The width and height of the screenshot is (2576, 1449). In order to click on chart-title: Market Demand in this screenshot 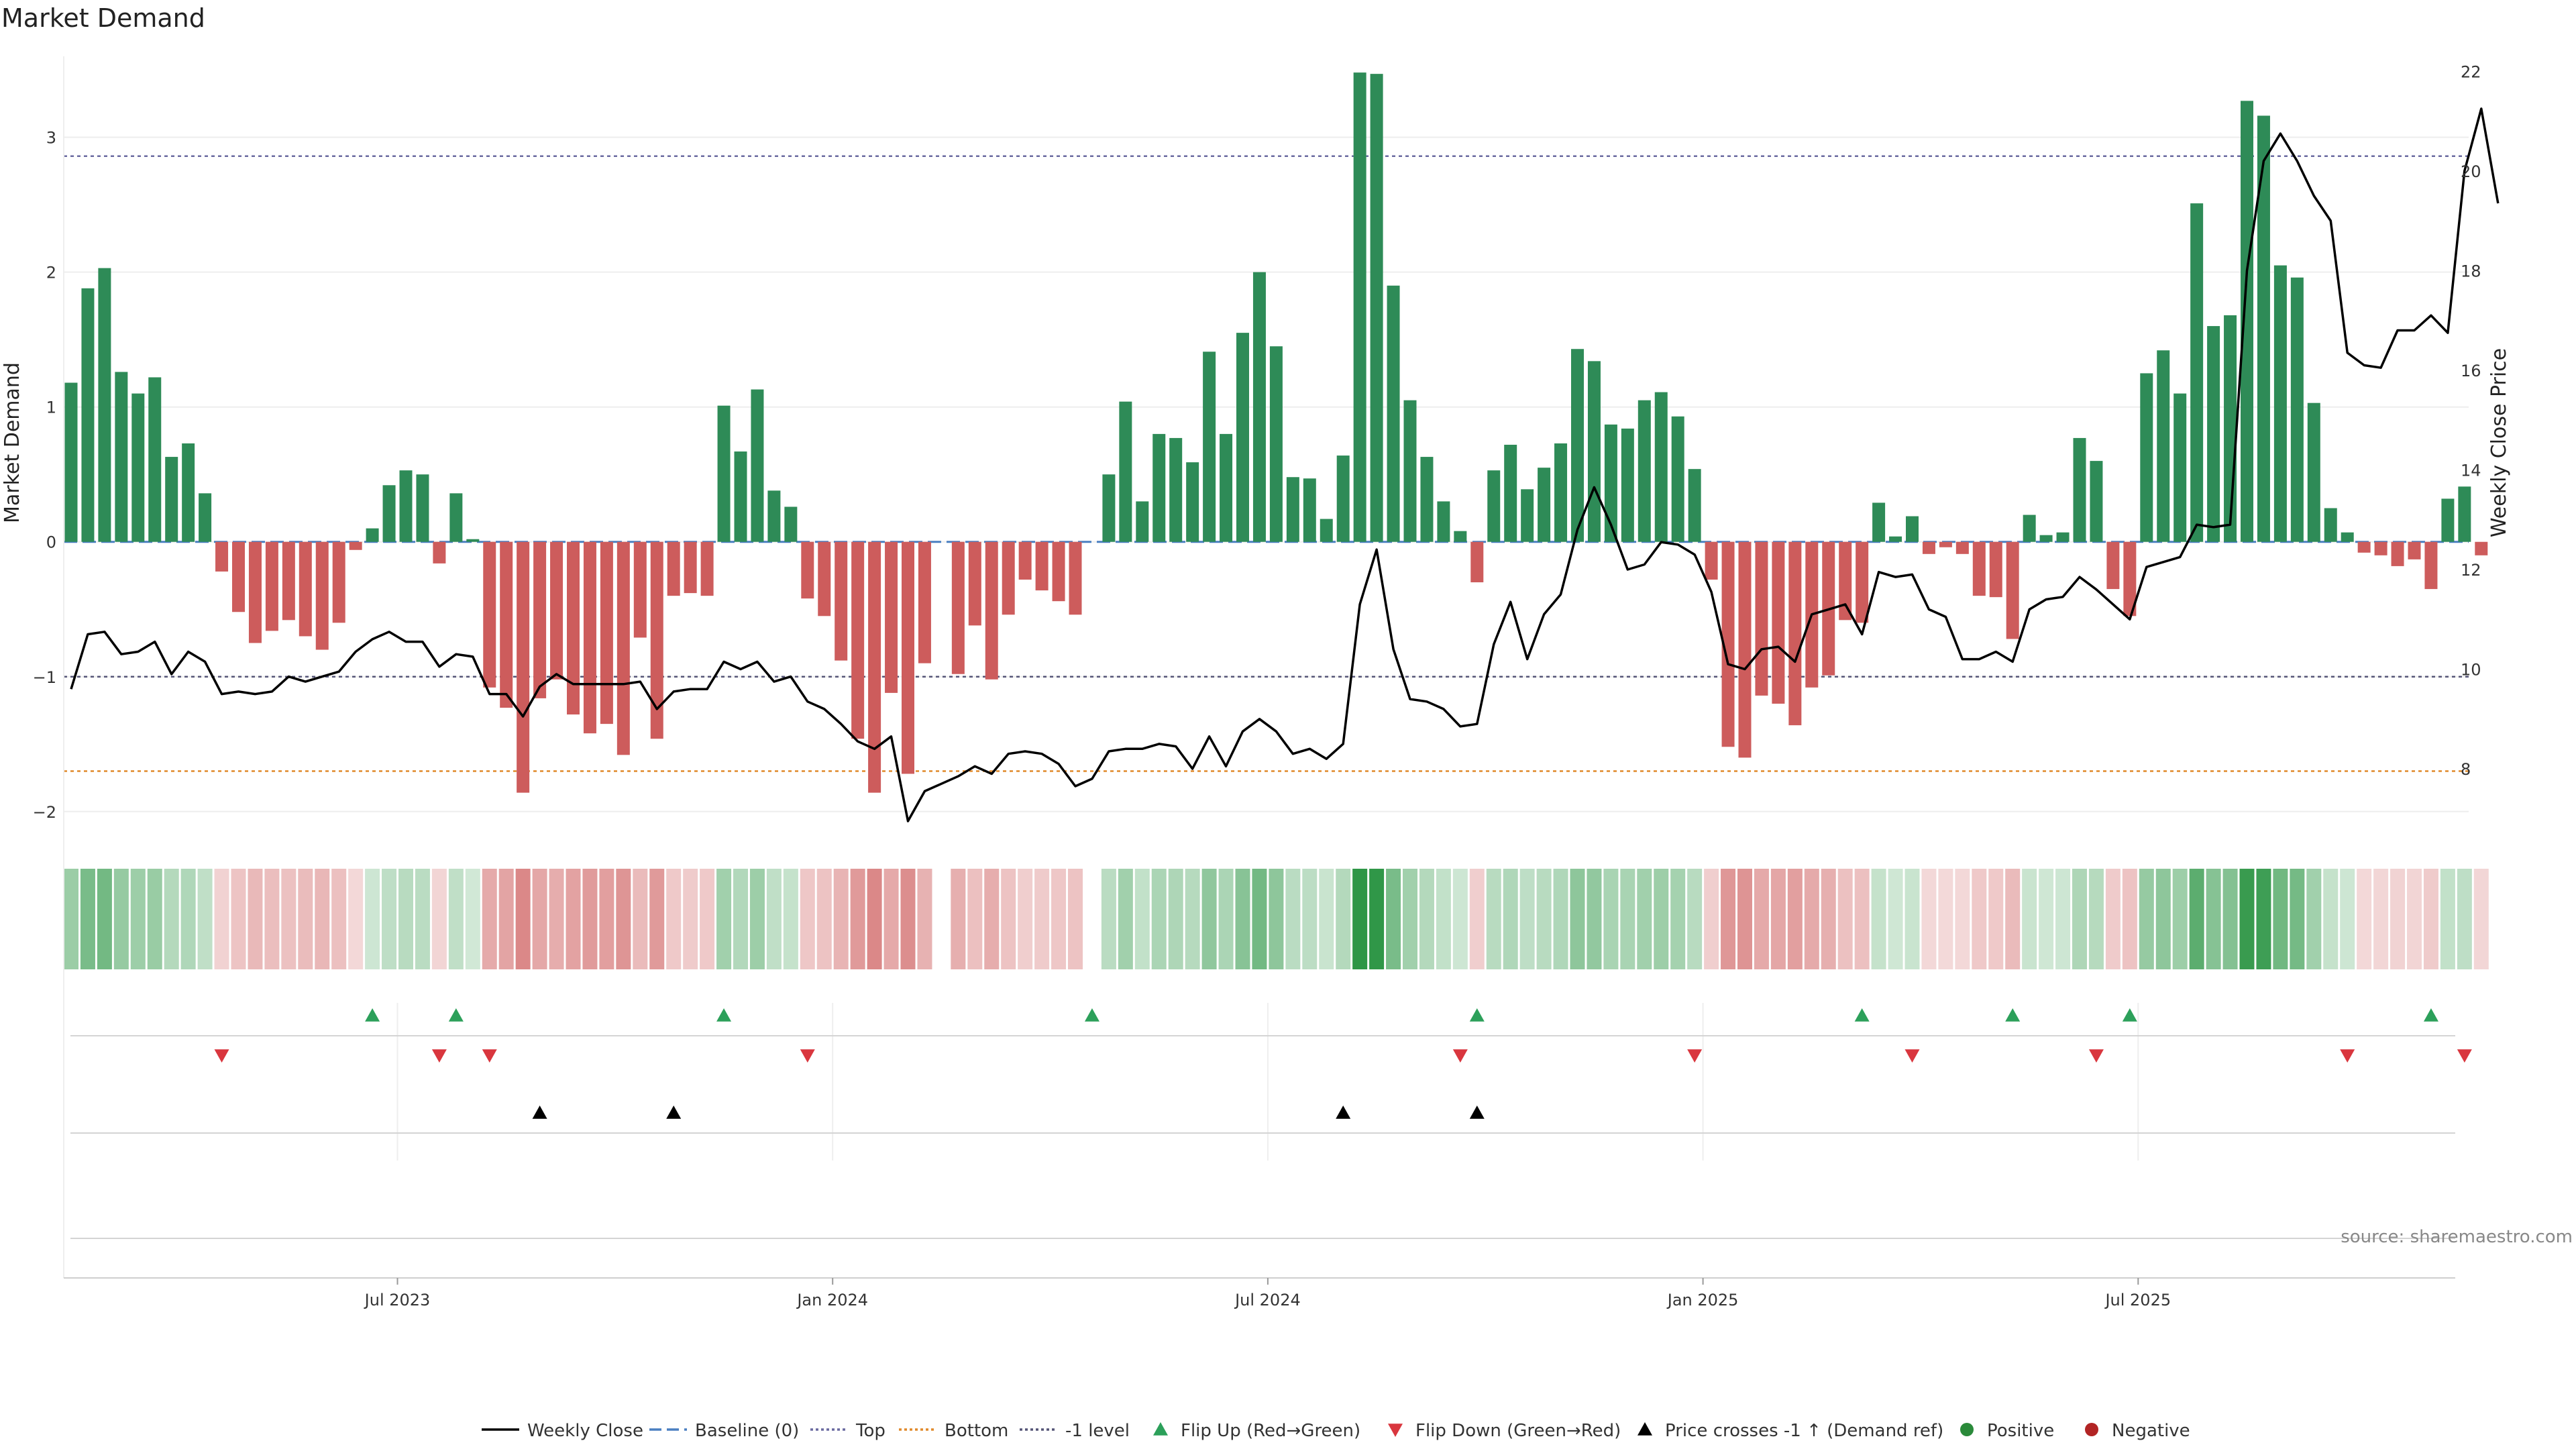, I will do `click(103, 18)`.